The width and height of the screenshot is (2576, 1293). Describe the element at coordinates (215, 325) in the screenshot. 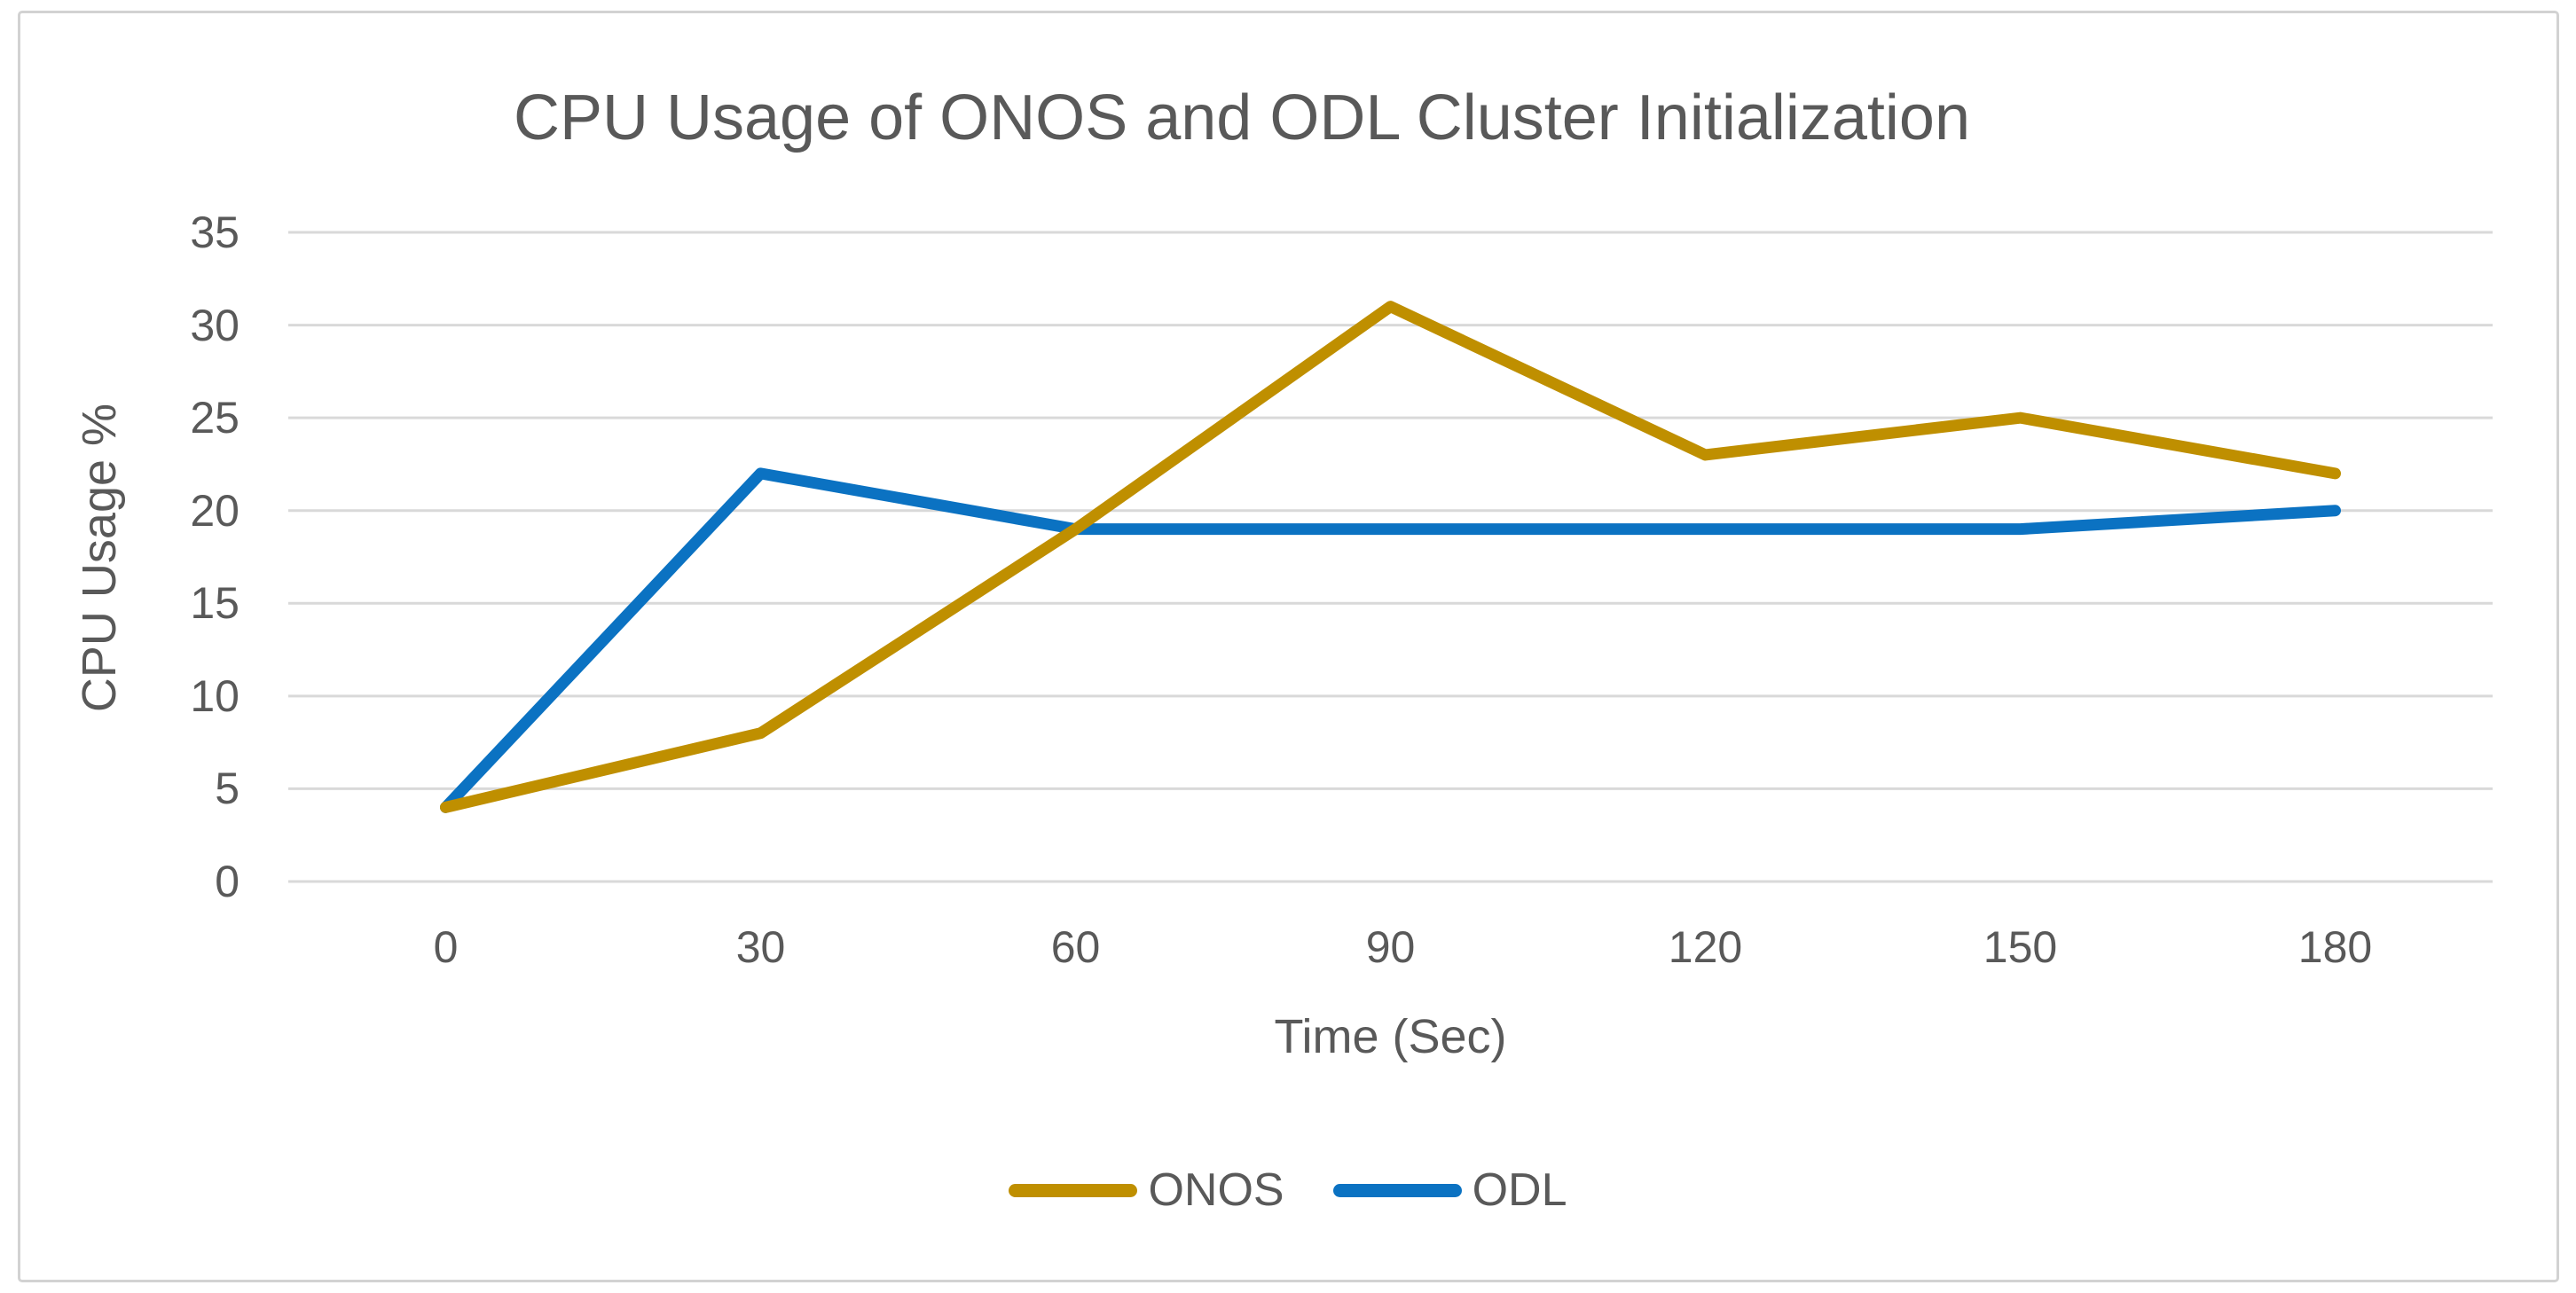

I see `y-tick-label-30: 30` at that location.